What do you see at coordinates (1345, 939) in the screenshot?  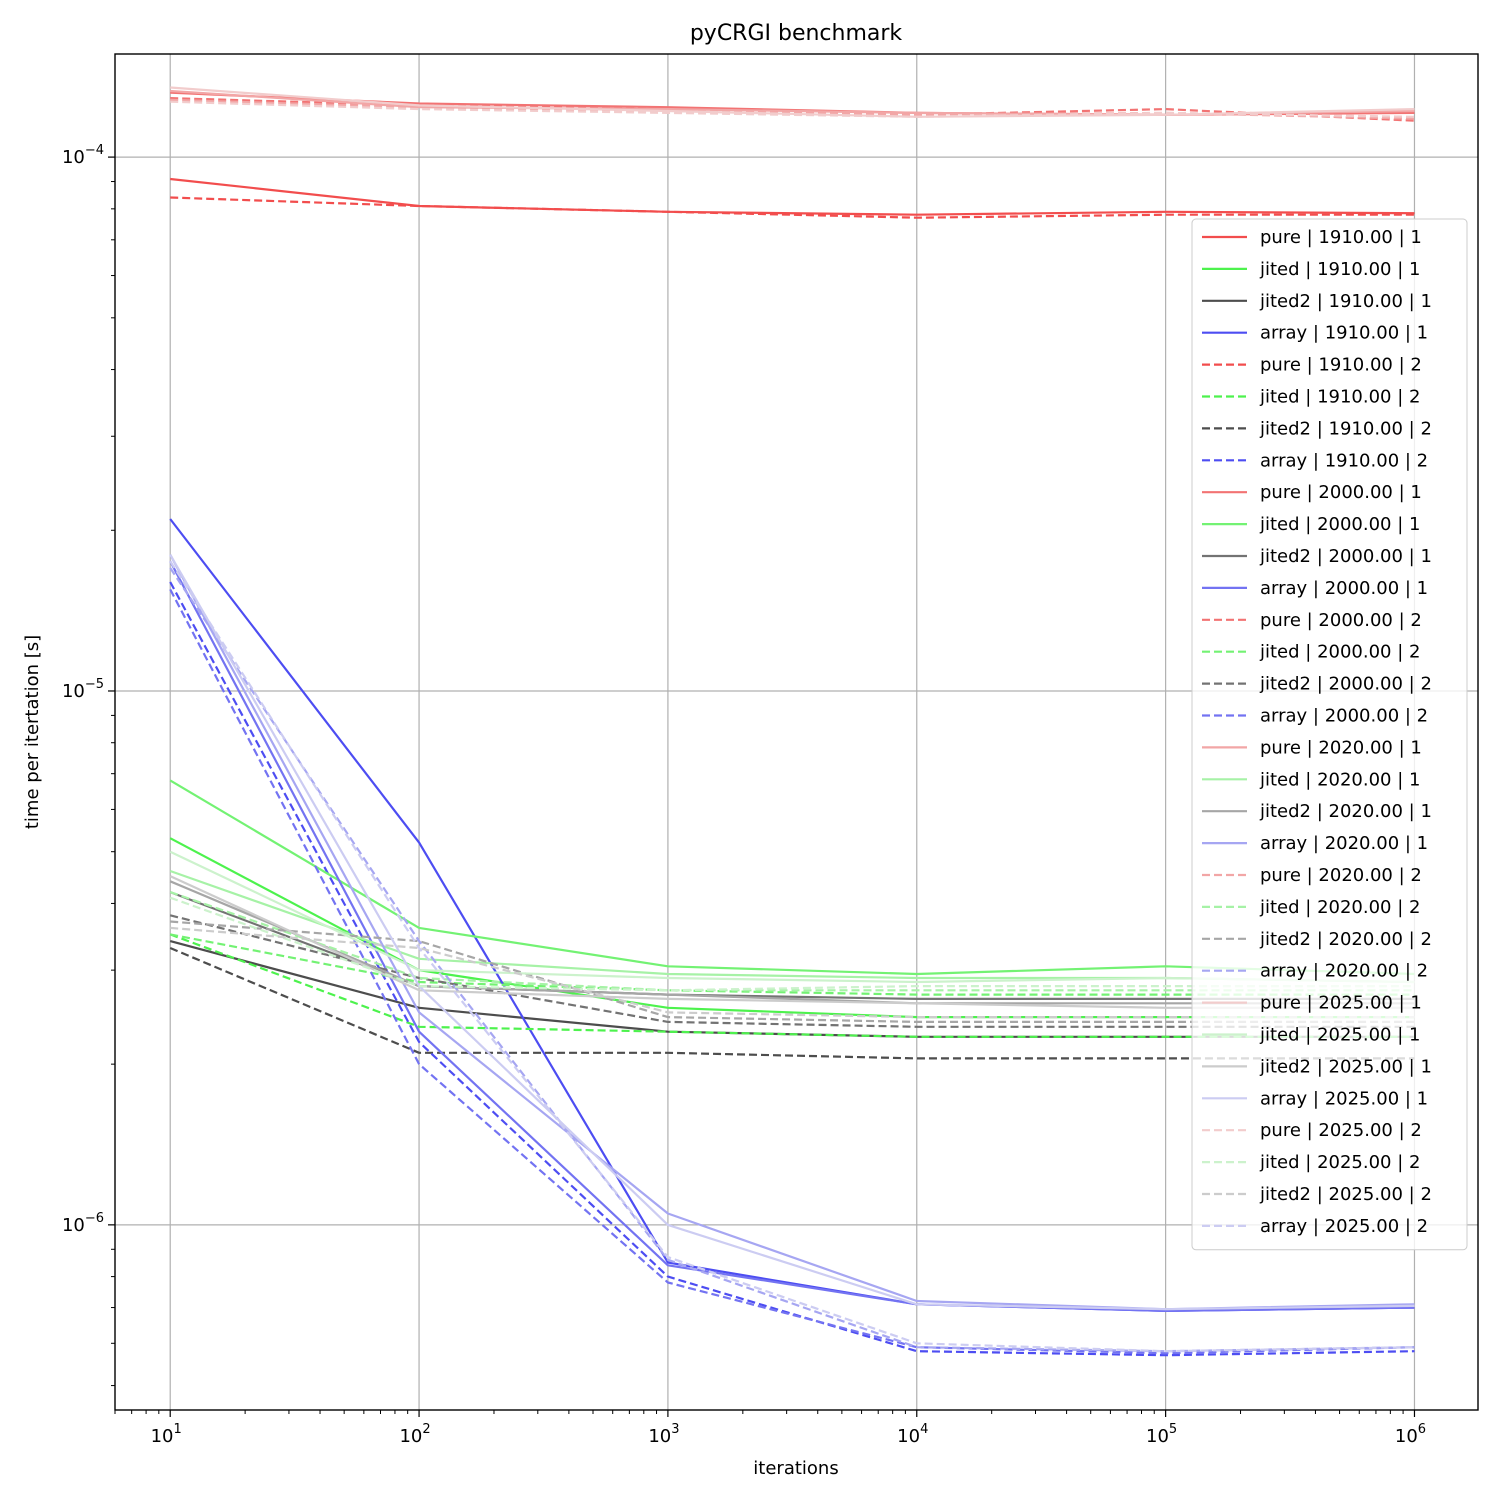 I see `legend-label: jited2 | 2020.00 | 2` at bounding box center [1345, 939].